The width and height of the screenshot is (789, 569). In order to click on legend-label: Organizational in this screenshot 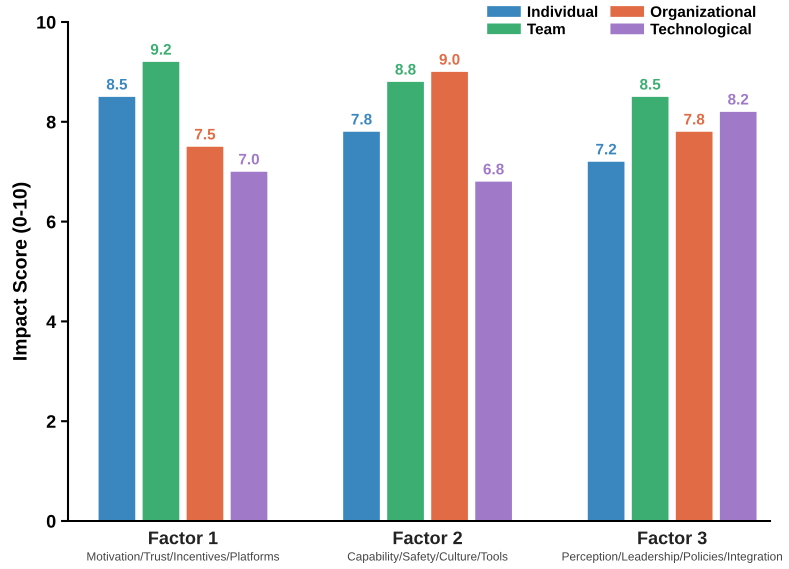, I will do `click(703, 13)`.